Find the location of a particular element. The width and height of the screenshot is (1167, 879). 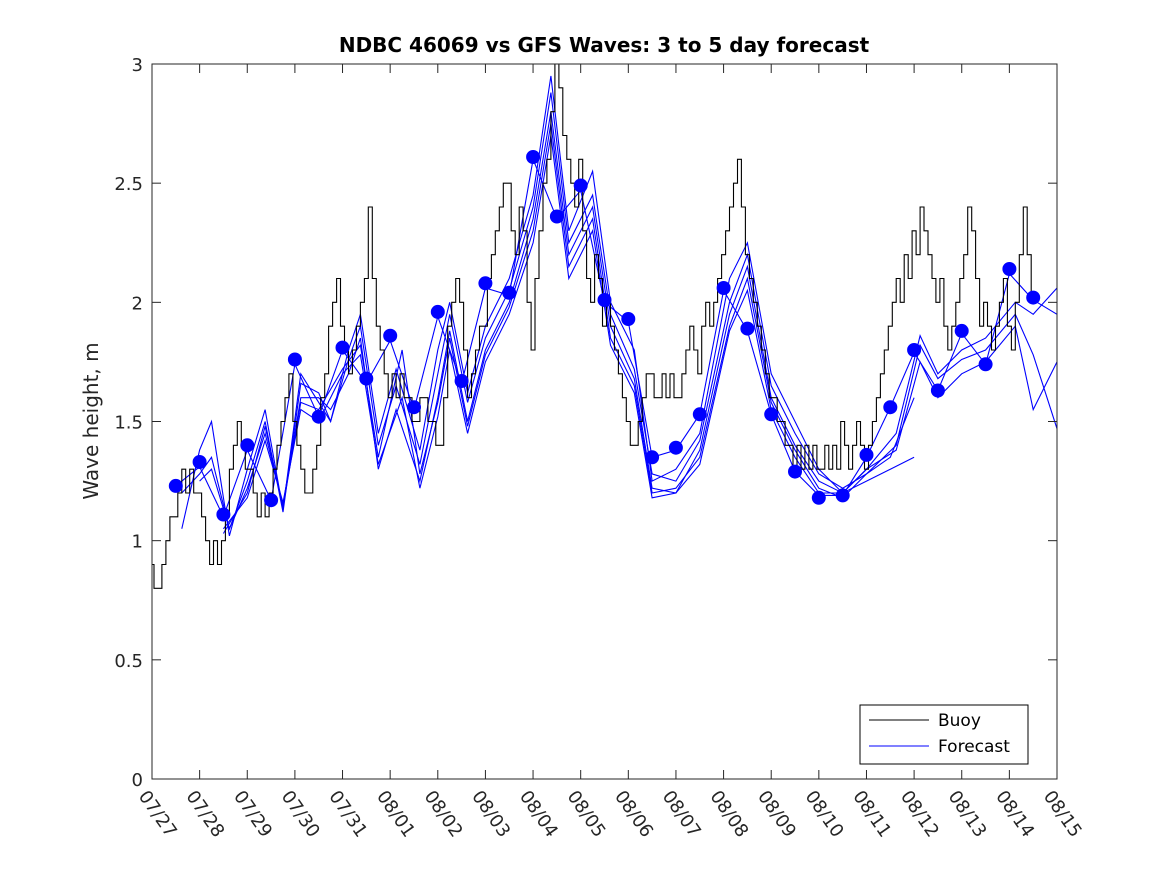

legend-label-forecast: Forecast is located at coordinates (974, 747).